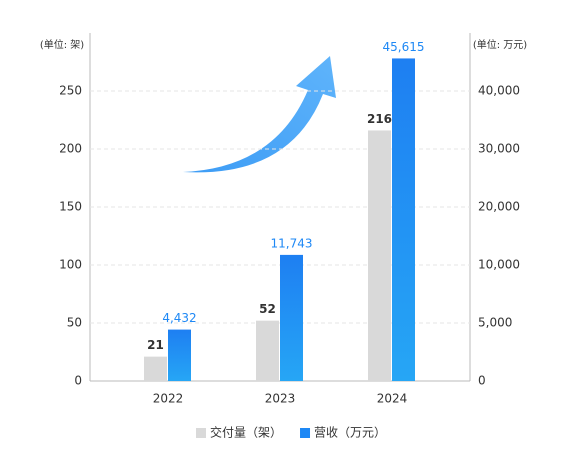 The width and height of the screenshot is (580, 465). What do you see at coordinates (500, 44) in the screenshot?
I see `y2-axis-title: (单位: 万元)` at bounding box center [500, 44].